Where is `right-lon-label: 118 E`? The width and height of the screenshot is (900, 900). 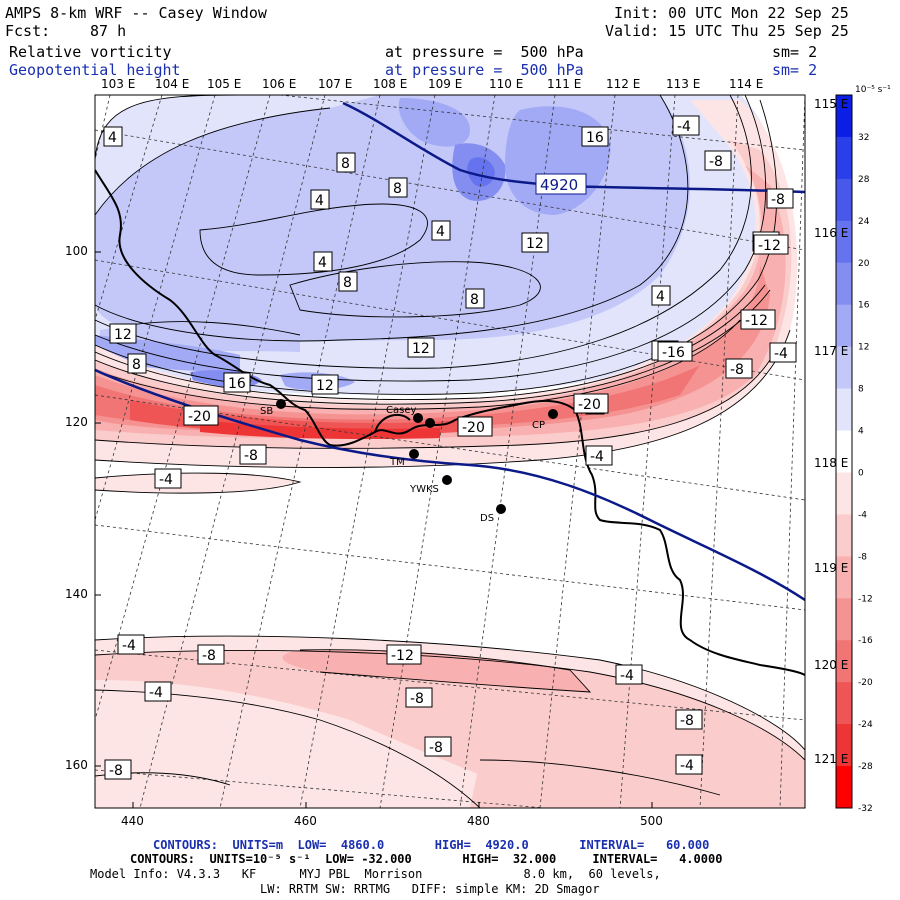
right-lon-label: 118 E is located at coordinates (831, 463).